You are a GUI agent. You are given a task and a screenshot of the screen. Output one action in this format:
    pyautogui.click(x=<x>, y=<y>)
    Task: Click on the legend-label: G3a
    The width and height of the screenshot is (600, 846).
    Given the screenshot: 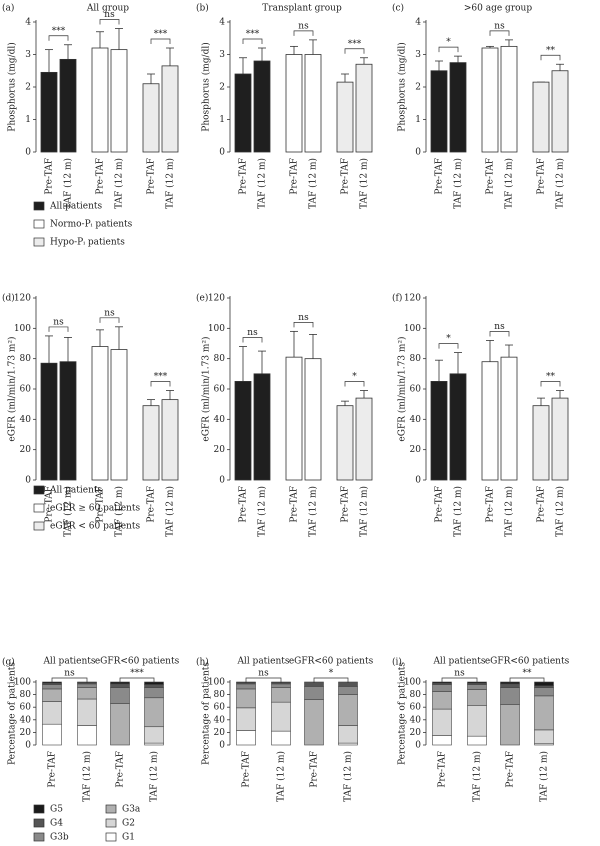 What is the action you would take?
    pyautogui.click(x=131, y=810)
    